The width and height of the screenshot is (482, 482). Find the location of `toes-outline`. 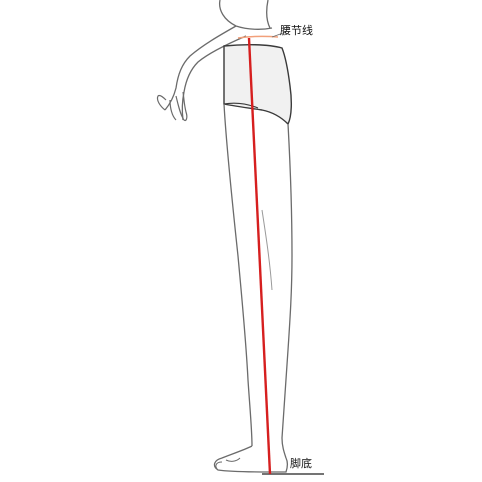

toes-outline is located at coordinates (228, 464).